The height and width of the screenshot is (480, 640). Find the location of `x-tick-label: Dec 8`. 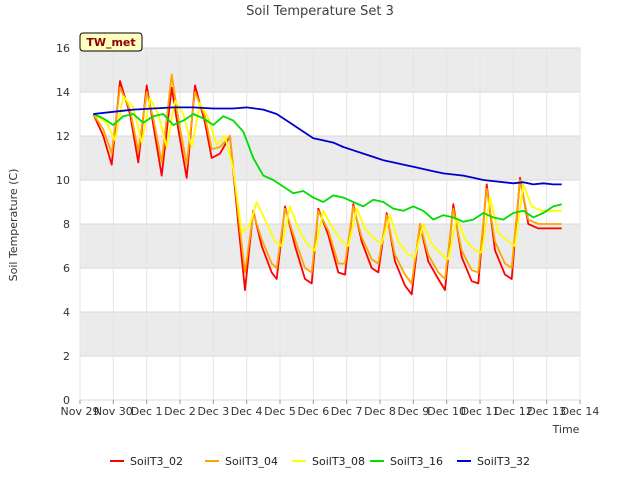

x-tick-label: Dec 8 is located at coordinates (380, 411).